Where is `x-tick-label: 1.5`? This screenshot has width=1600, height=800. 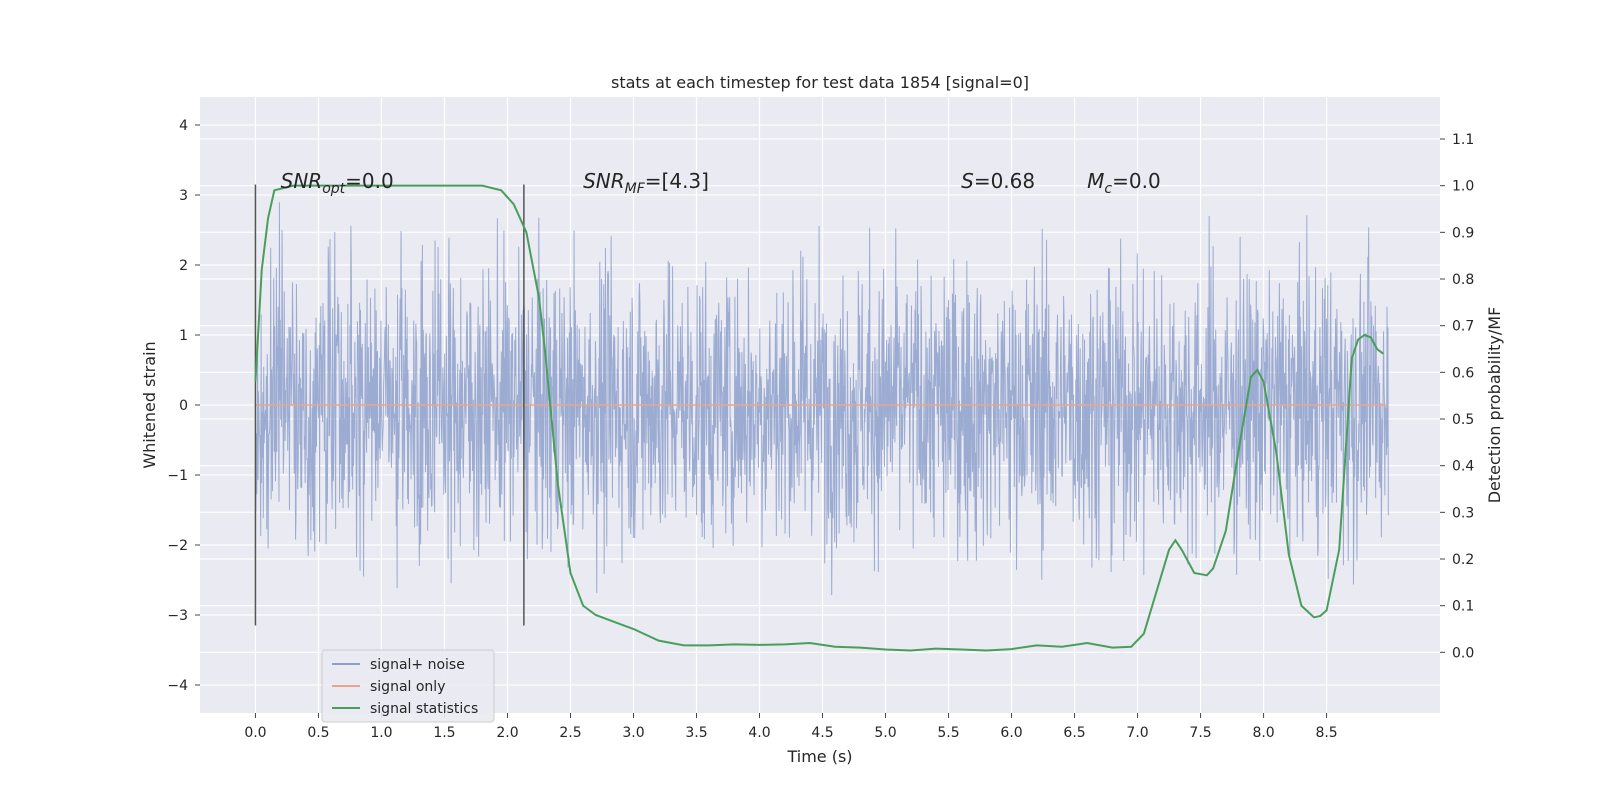
x-tick-label: 1.5 is located at coordinates (444, 733).